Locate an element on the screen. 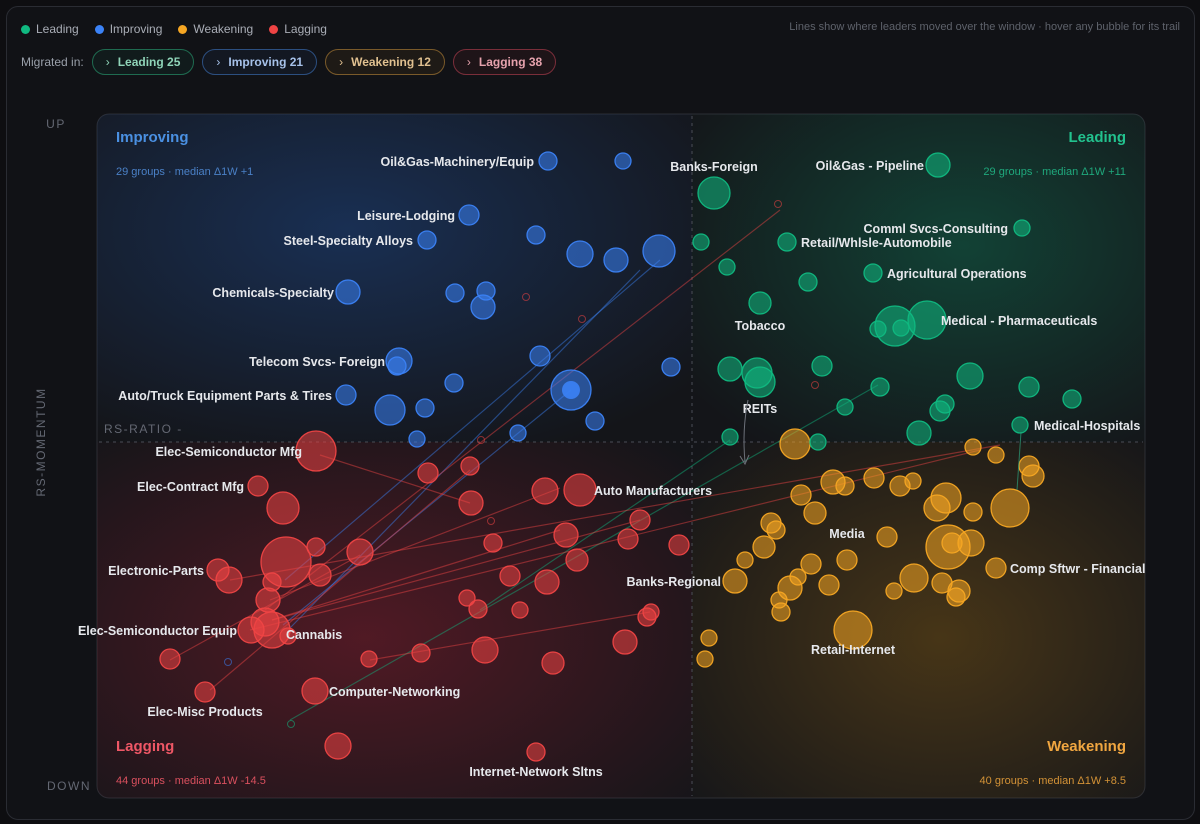 The width and height of the screenshot is (1200, 824). migrated-weakening-chip: › Weakening 12 is located at coordinates (385, 62).